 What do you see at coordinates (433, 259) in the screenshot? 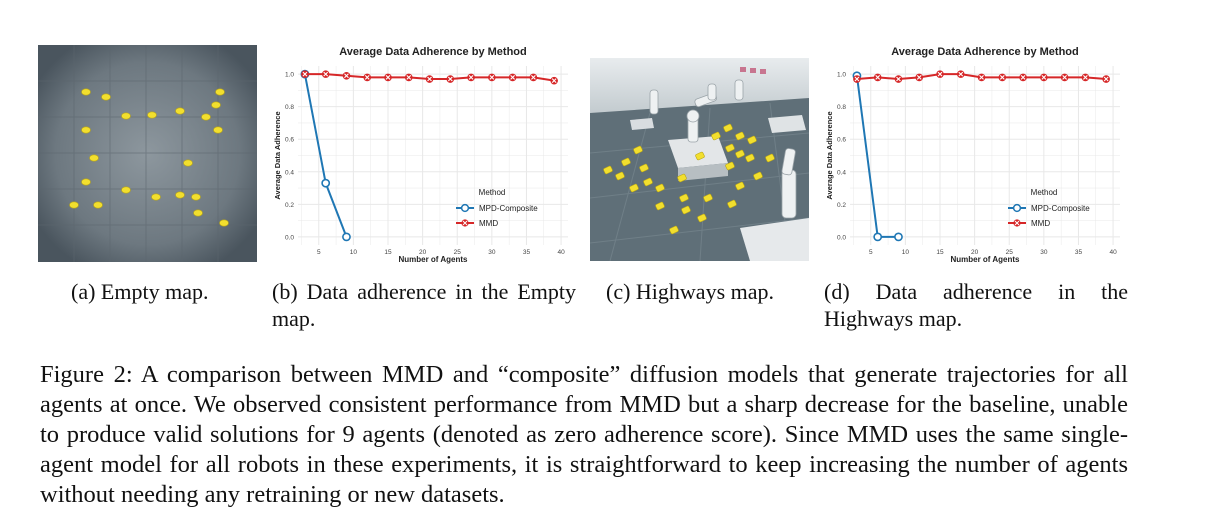
I see `x-axis-label: Number of Agents` at bounding box center [433, 259].